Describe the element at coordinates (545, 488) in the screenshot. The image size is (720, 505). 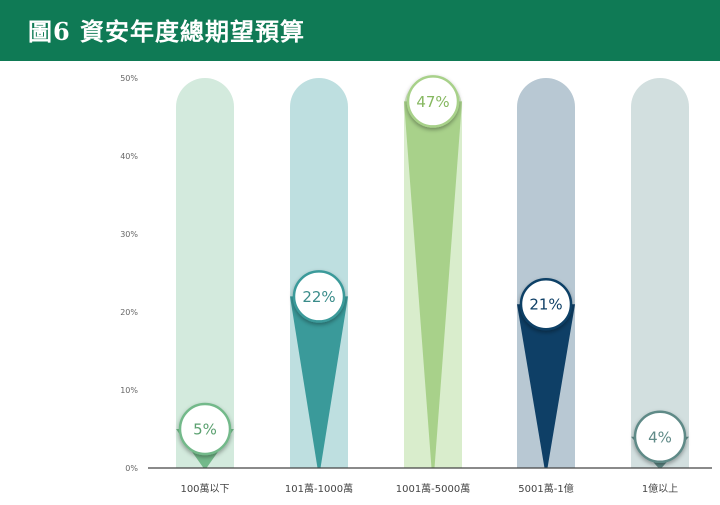
I see `category-label: 5001萬-1億` at that location.